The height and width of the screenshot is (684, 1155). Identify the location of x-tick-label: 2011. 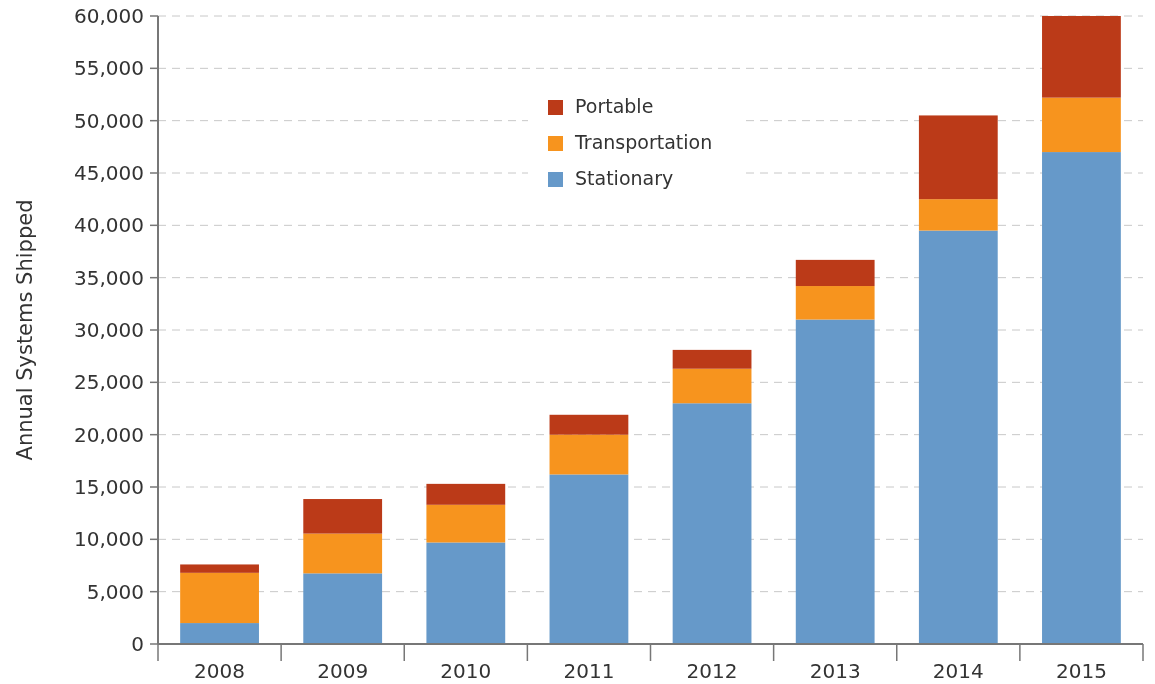
(589, 671).